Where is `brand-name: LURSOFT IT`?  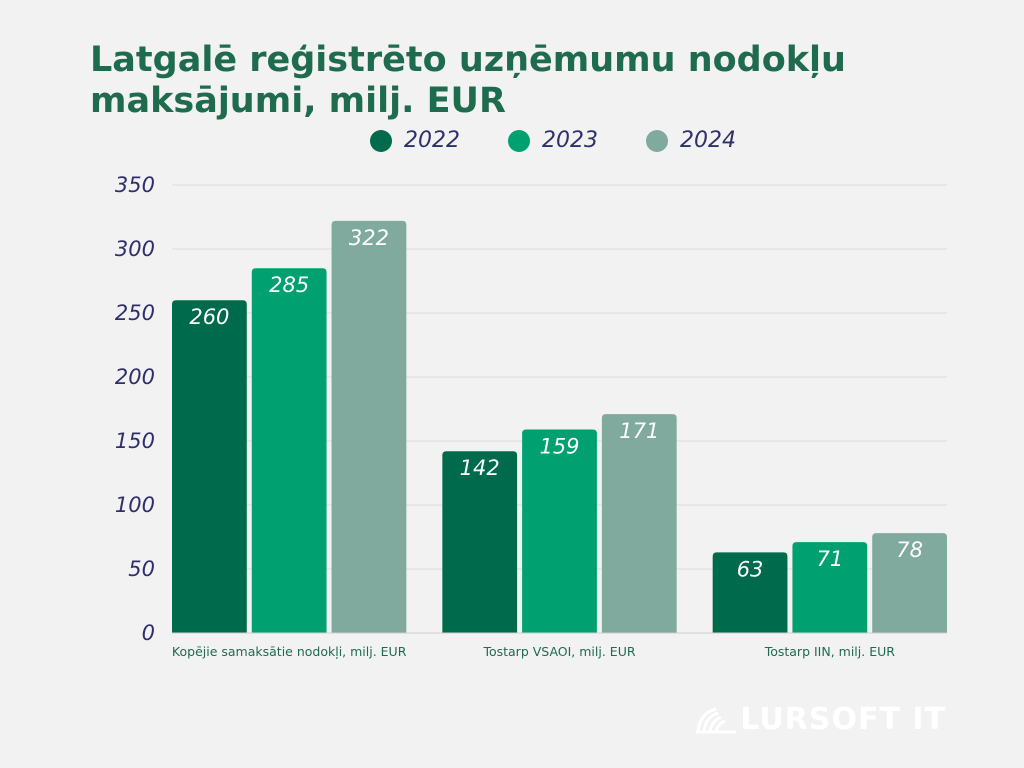
brand-name: LURSOFT IT is located at coordinates (843, 719).